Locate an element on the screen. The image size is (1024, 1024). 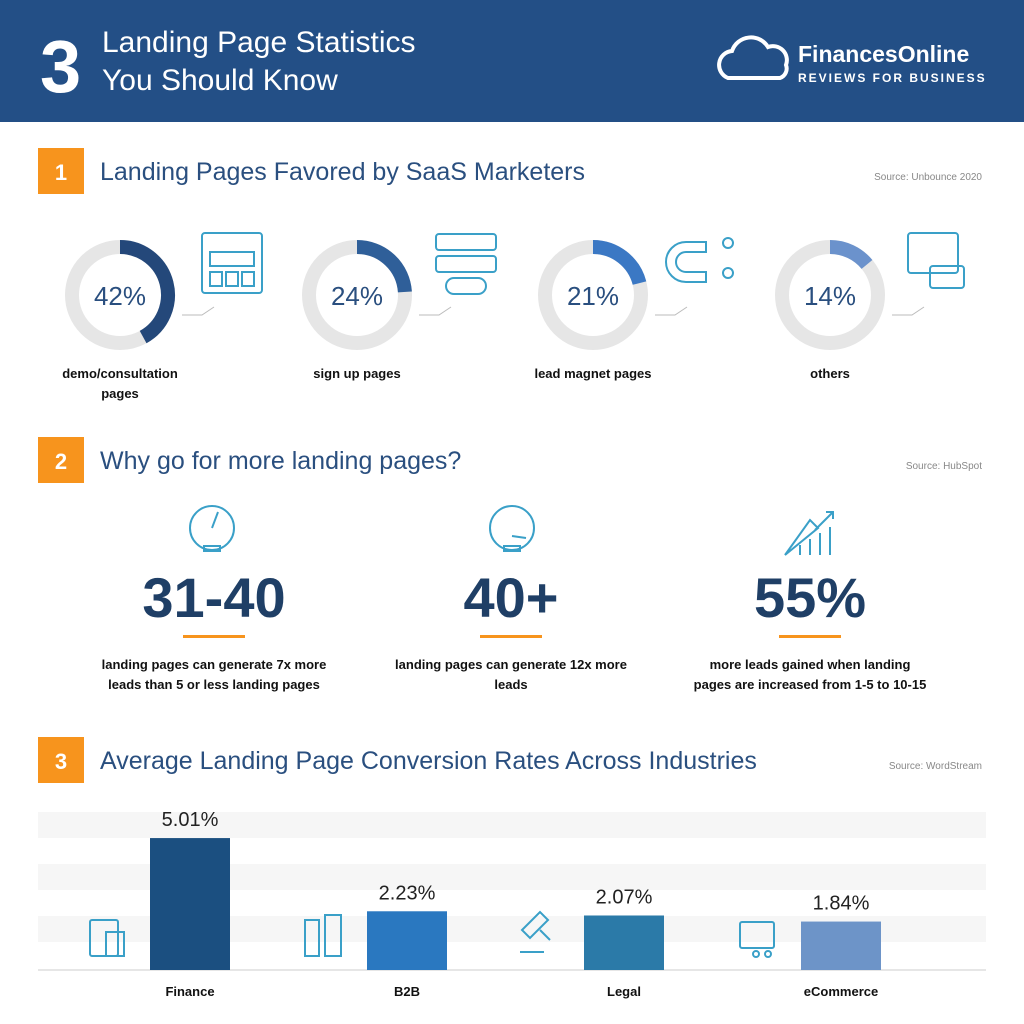
stat-value: 40+ is located at coordinates (511, 597).